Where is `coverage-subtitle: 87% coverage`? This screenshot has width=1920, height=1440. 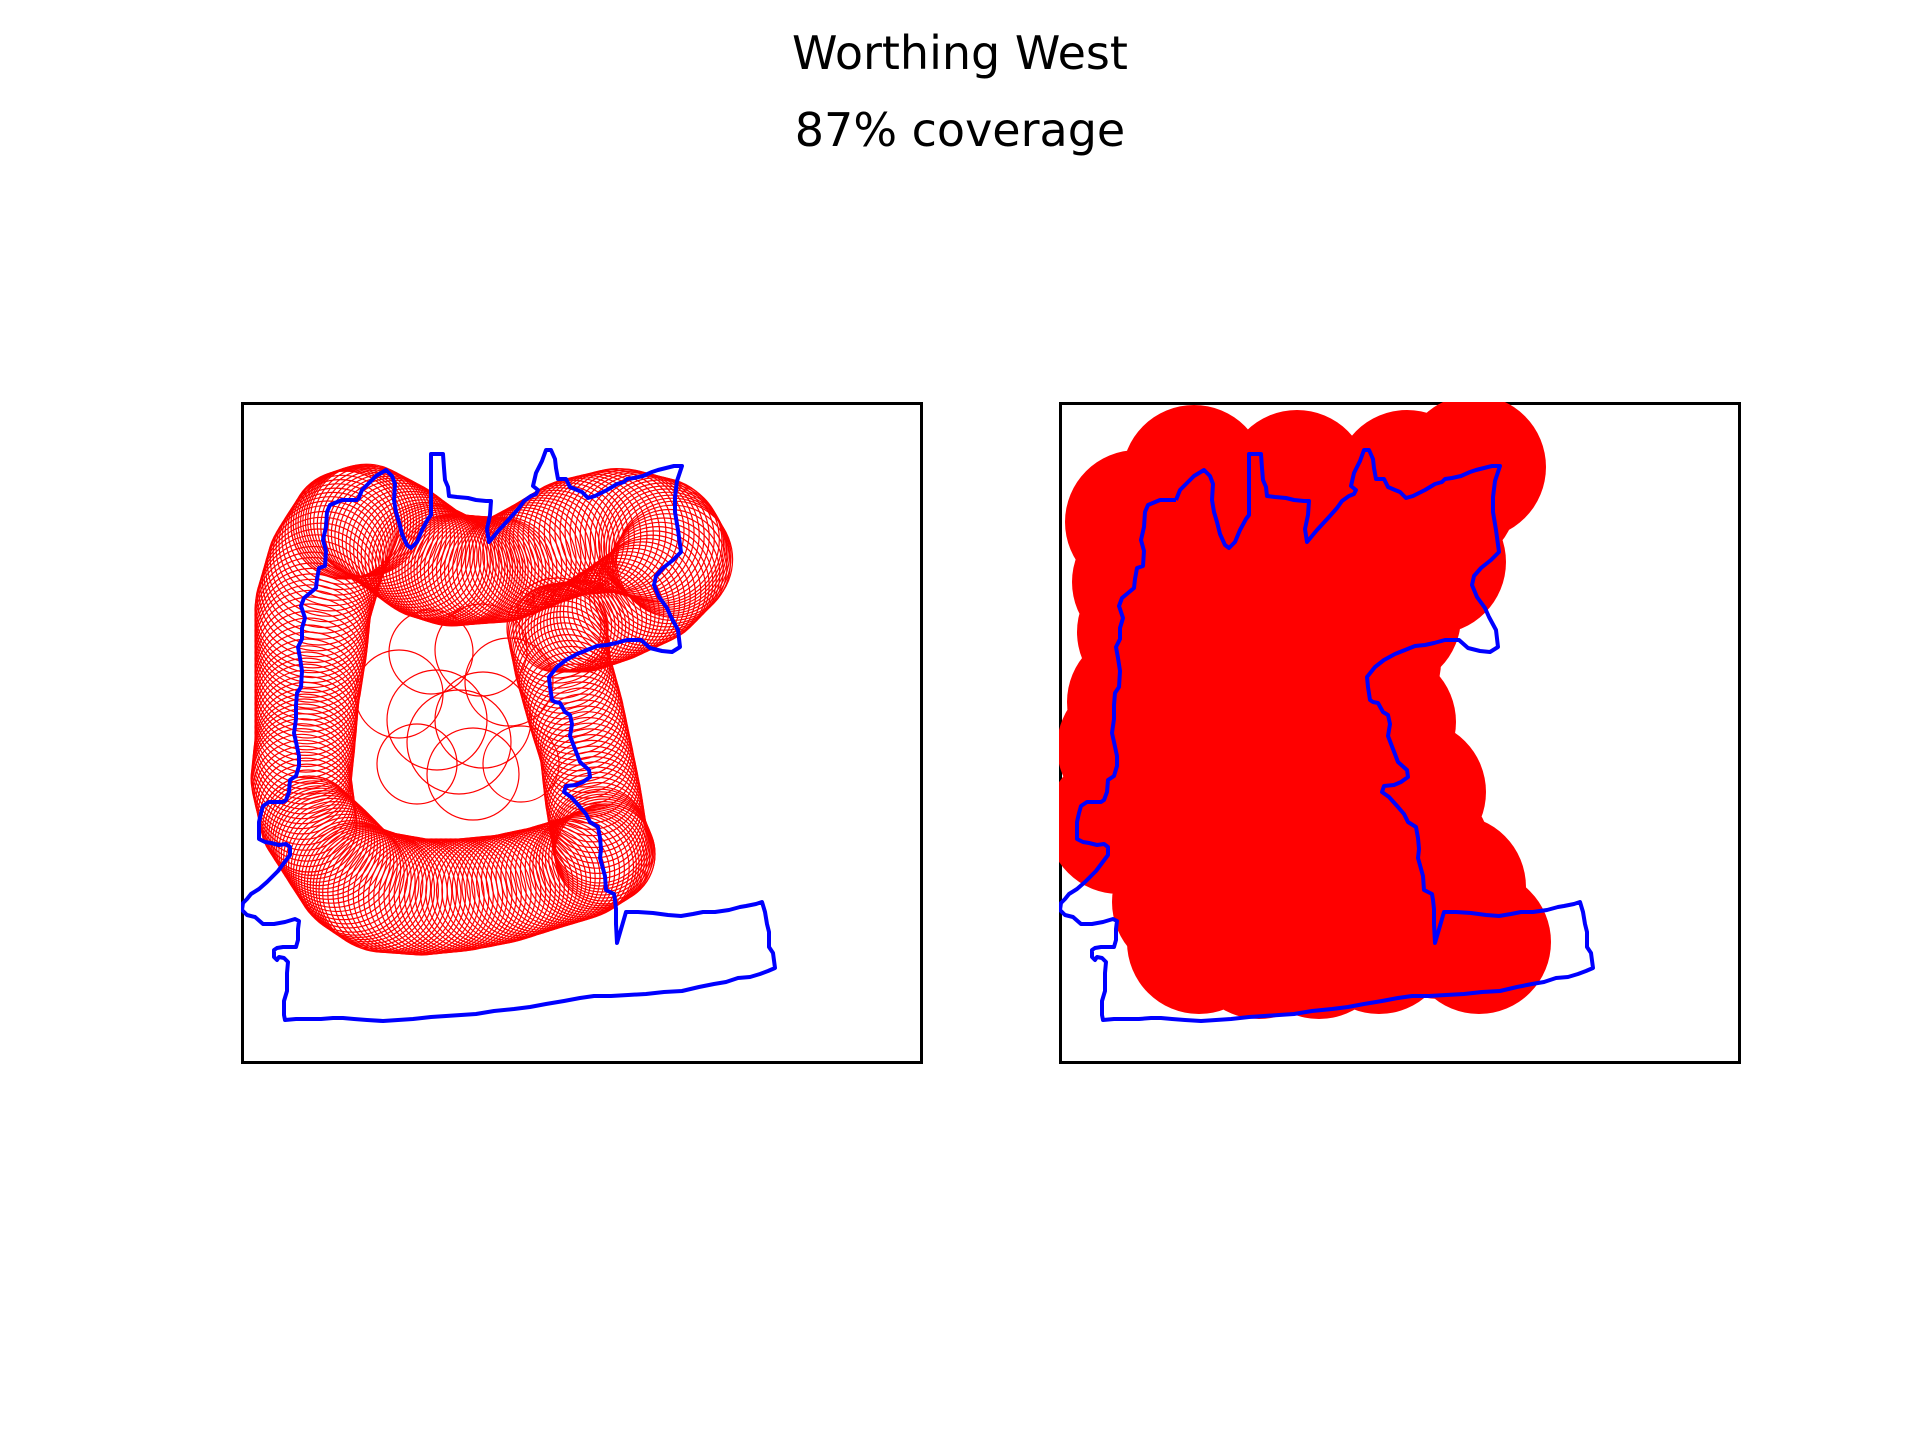 coverage-subtitle: 87% coverage is located at coordinates (960, 130).